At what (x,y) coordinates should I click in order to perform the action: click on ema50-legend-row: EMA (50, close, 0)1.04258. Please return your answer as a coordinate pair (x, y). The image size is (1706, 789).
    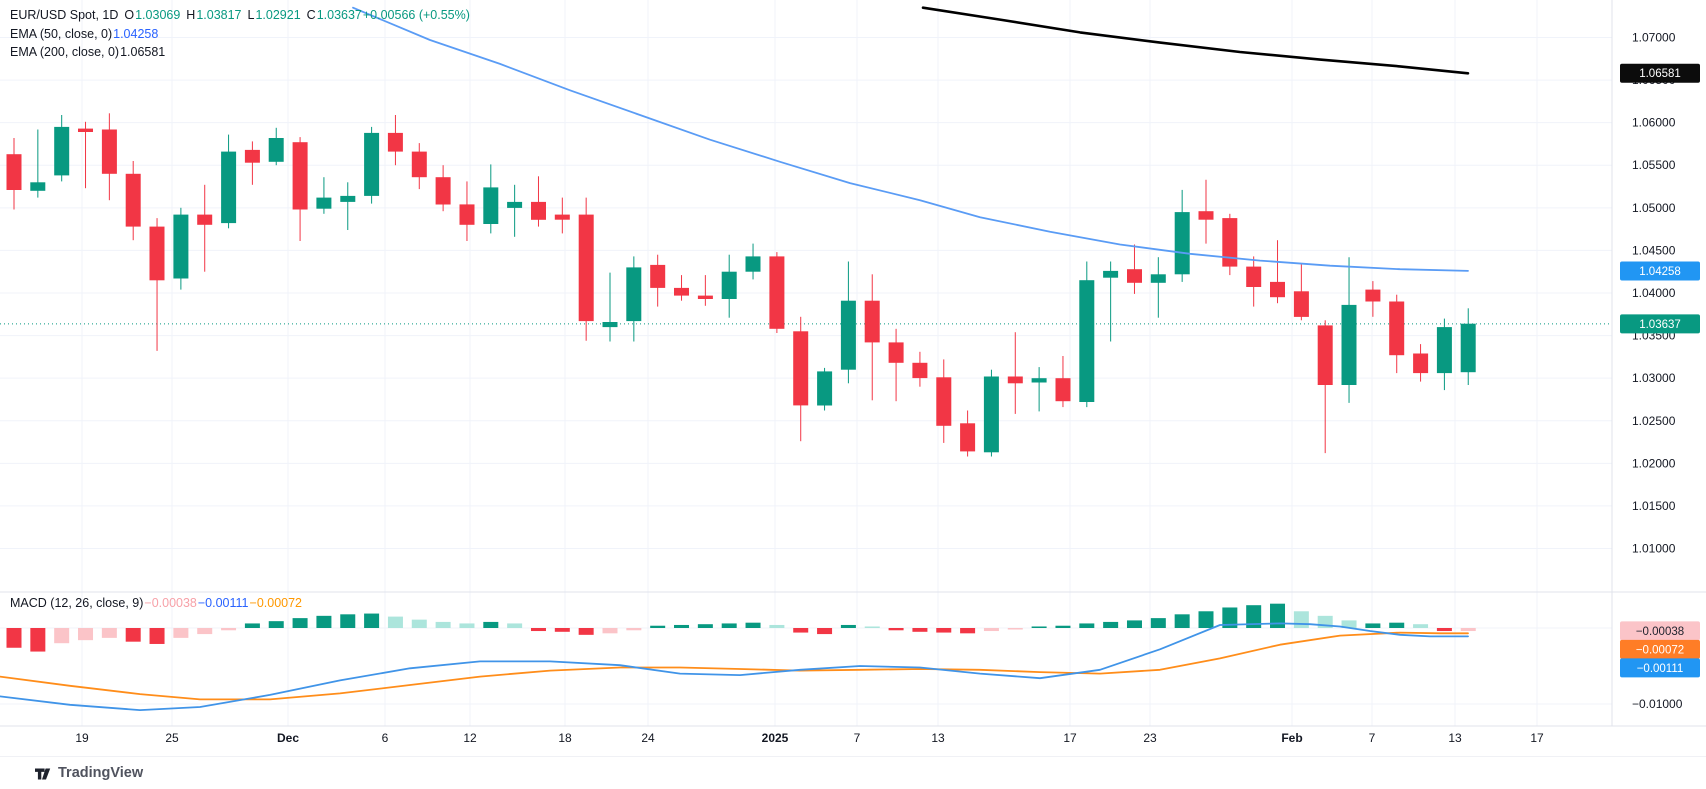
    Looking at the image, I should click on (84, 34).